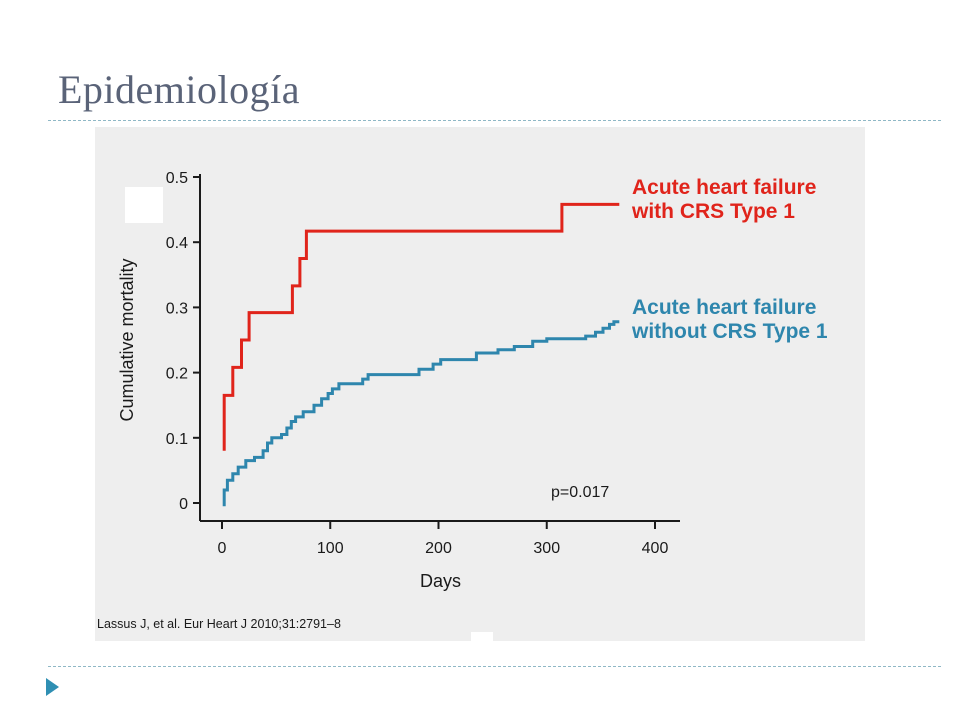 The width and height of the screenshot is (960, 720). Describe the element at coordinates (177, 178) in the screenshot. I see `y-tick-label: 0.5` at that location.